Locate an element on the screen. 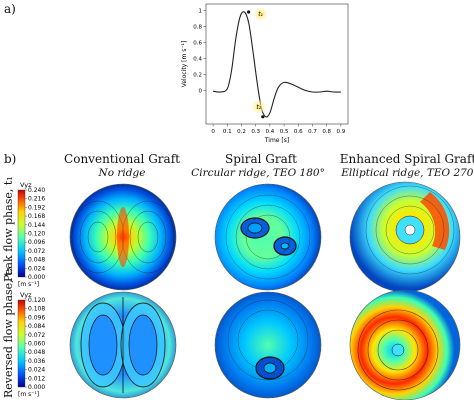 The image size is (474, 400). colorbar-reversed-unit: [m s⁻¹] is located at coordinates (28, 394).